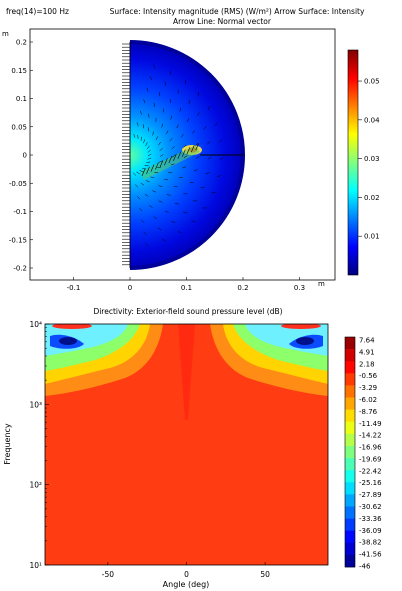  Describe the element at coordinates (370, 543) in the screenshot. I see `colorbar2-tick-label: -38.82` at that location.